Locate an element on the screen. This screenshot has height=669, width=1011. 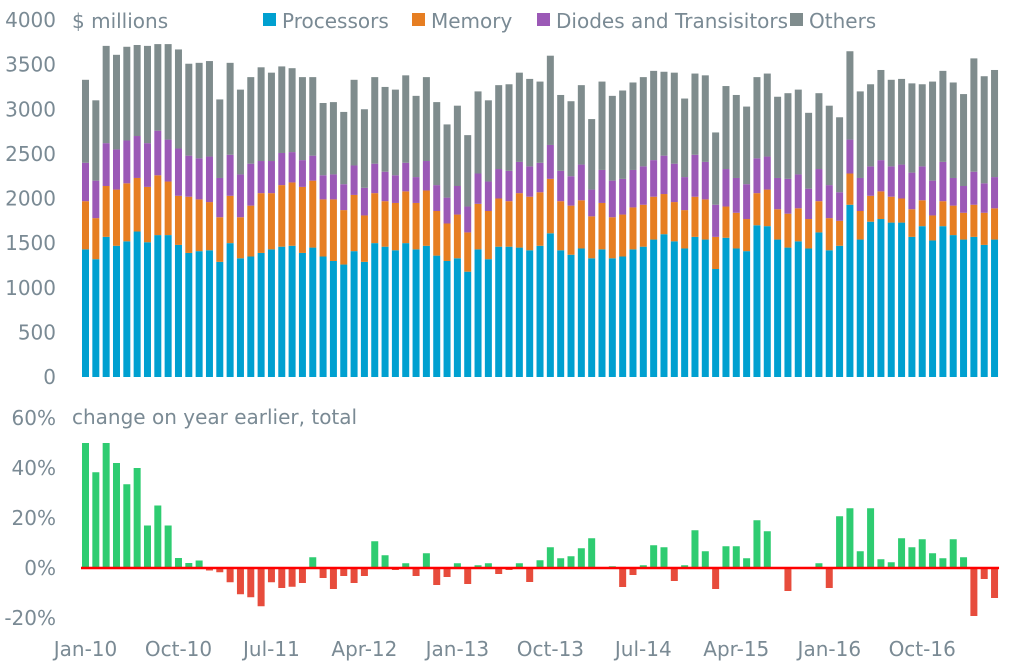
y-tick-label: 2000 is located at coordinates (30, 199).